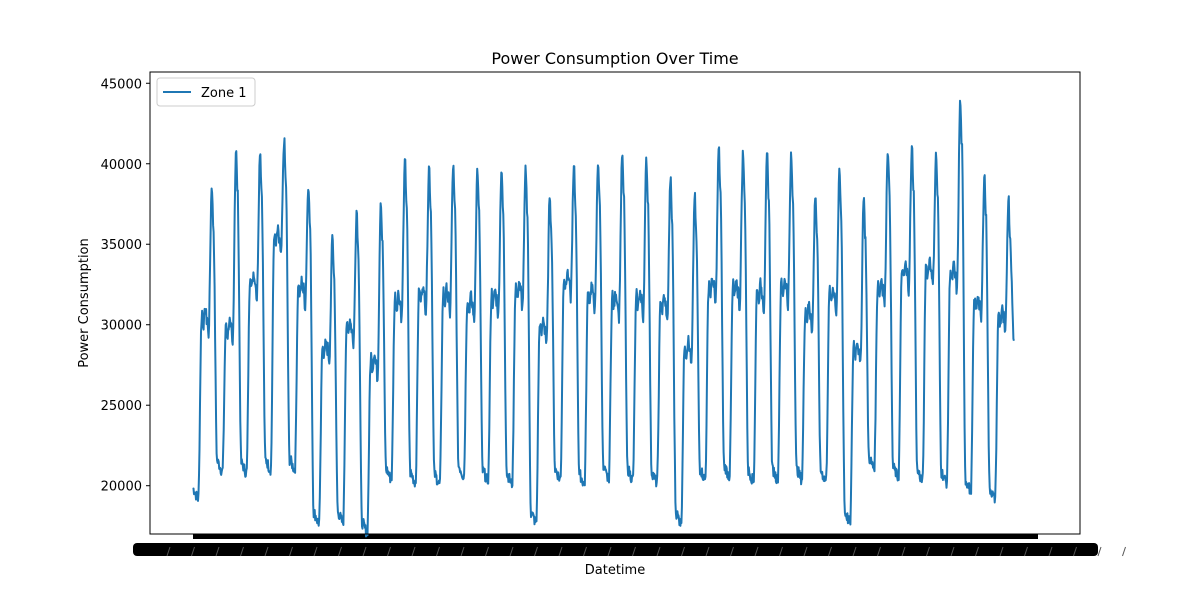  Describe the element at coordinates (224, 93) in the screenshot. I see `legend-label-zone-1: Zone 1` at that location.